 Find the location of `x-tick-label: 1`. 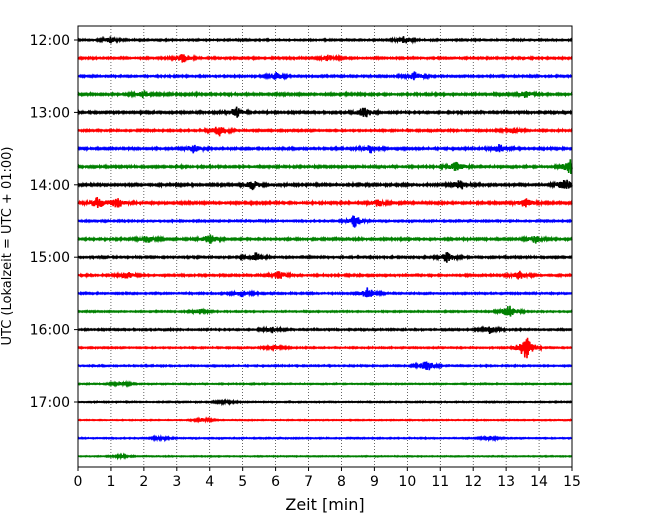

x-tick-label: 1 is located at coordinates (110, 482).